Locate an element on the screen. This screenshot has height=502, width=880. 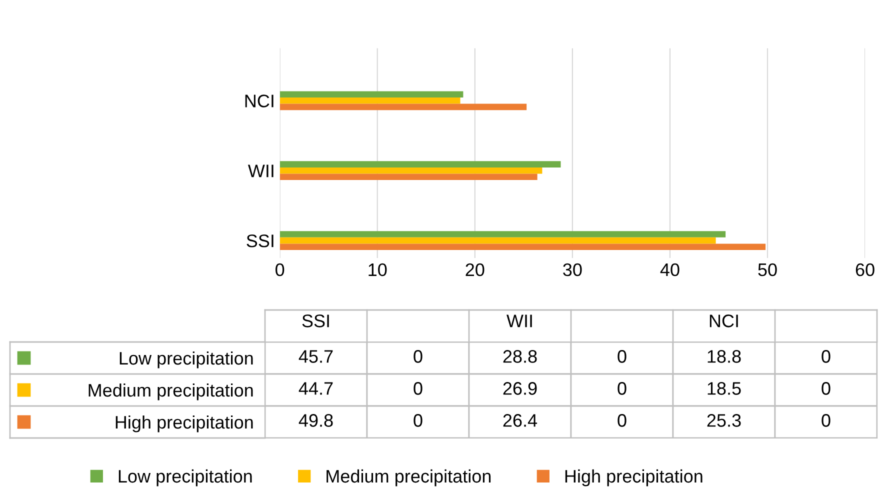
data-label: 26.9 is located at coordinates (520, 388).